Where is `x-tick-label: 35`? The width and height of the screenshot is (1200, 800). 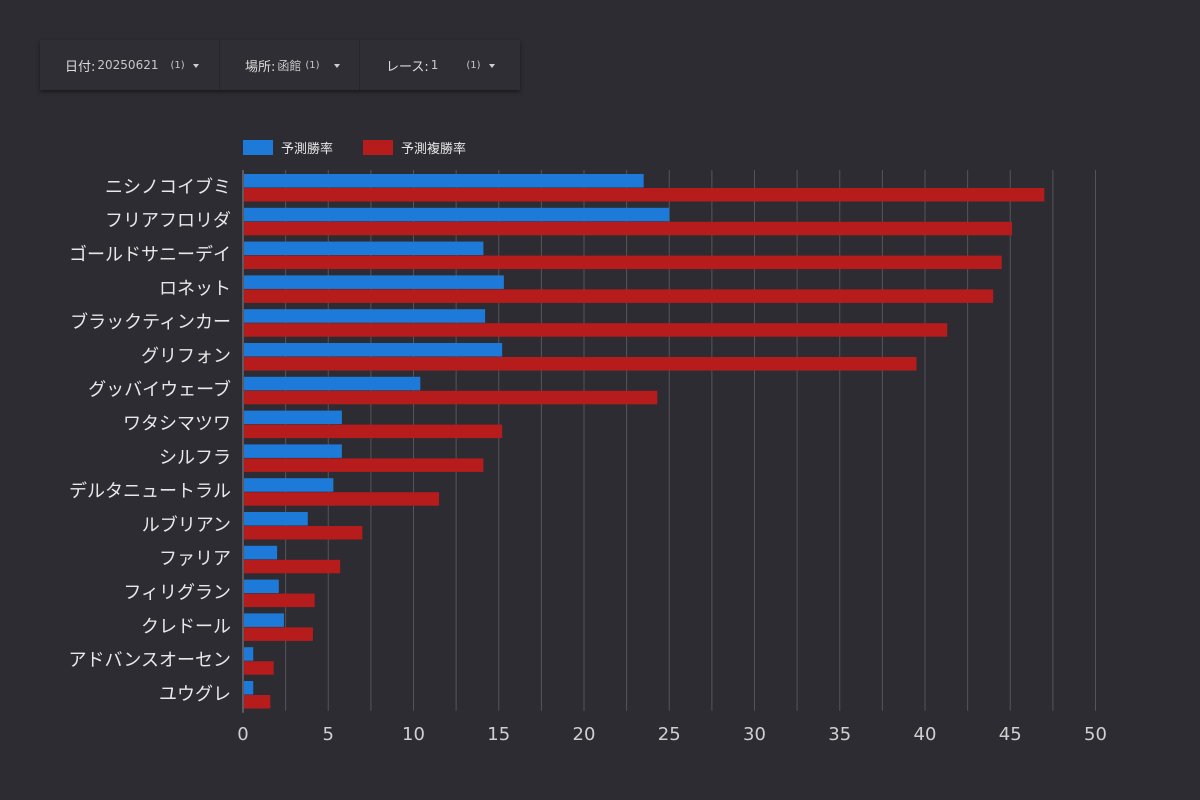 x-tick-label: 35 is located at coordinates (839, 734).